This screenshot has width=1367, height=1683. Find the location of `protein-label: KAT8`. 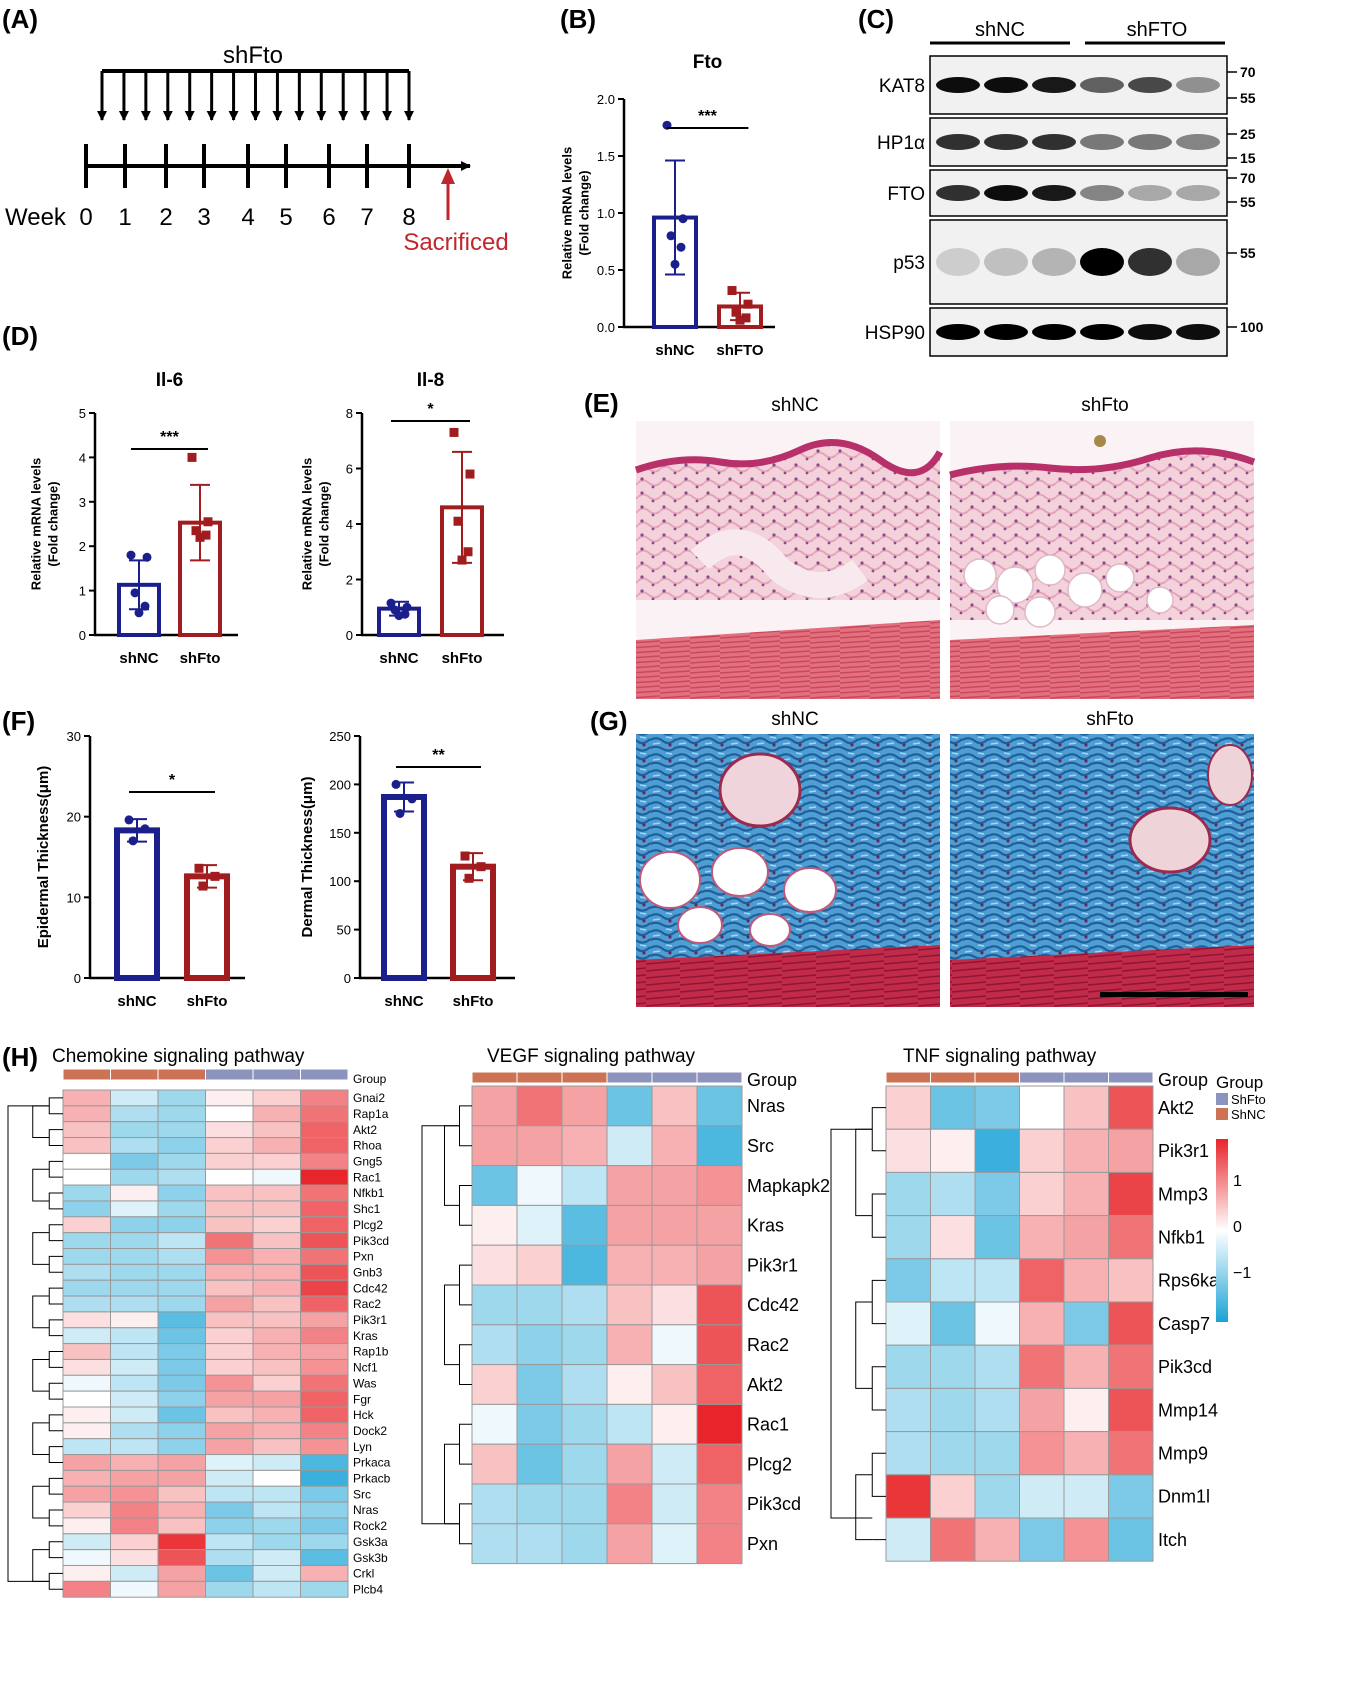

protein-label: KAT8 is located at coordinates (902, 86).